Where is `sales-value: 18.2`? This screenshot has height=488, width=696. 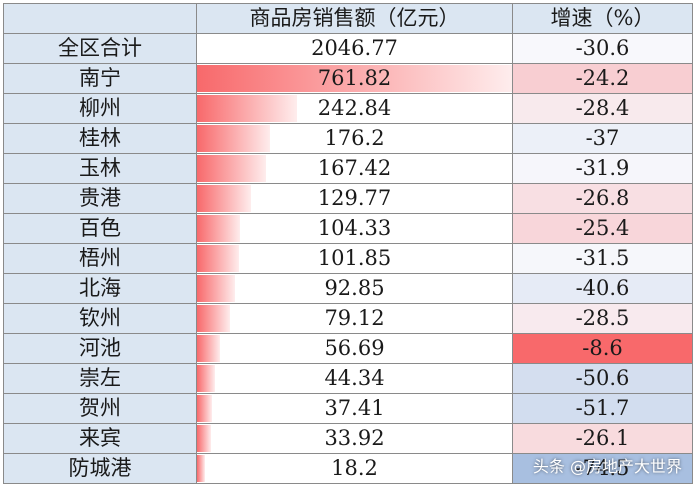 sales-value: 18.2 is located at coordinates (354, 468).